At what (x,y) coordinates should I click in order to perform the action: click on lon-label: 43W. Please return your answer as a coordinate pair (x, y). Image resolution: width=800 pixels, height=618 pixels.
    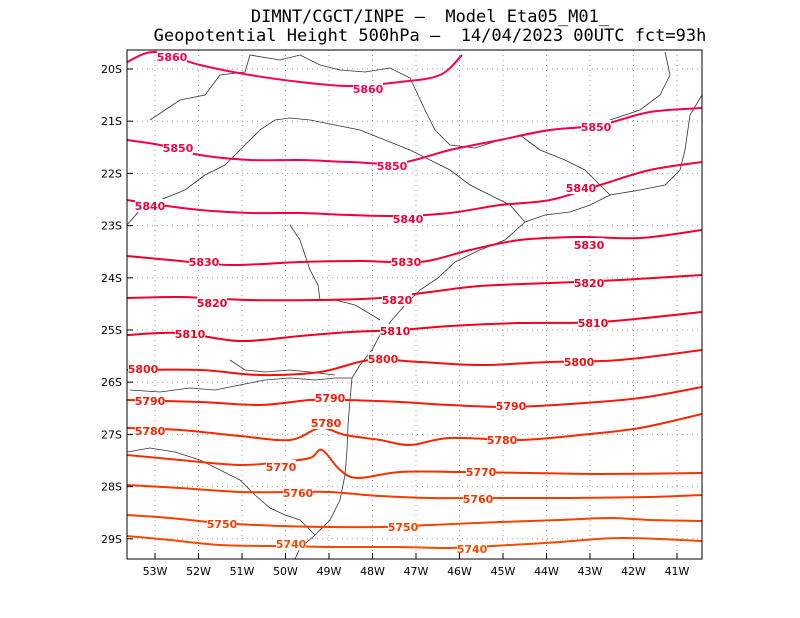
    Looking at the image, I should click on (590, 571).